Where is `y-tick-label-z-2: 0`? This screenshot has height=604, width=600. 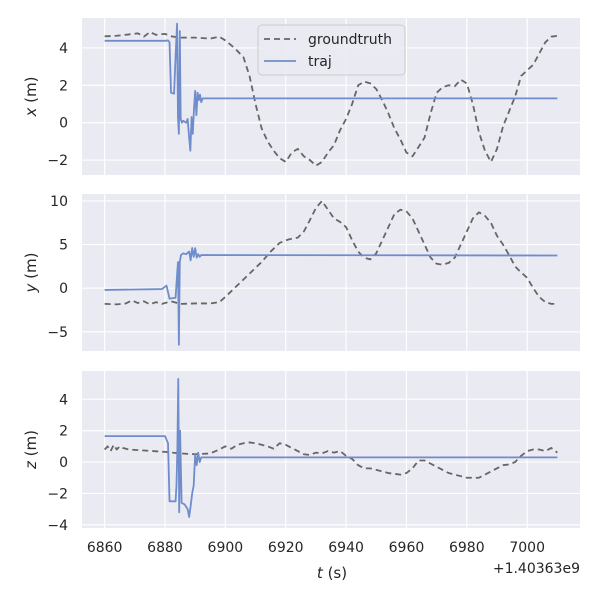
y-tick-label-z-2: 0 is located at coordinates (63, 463).